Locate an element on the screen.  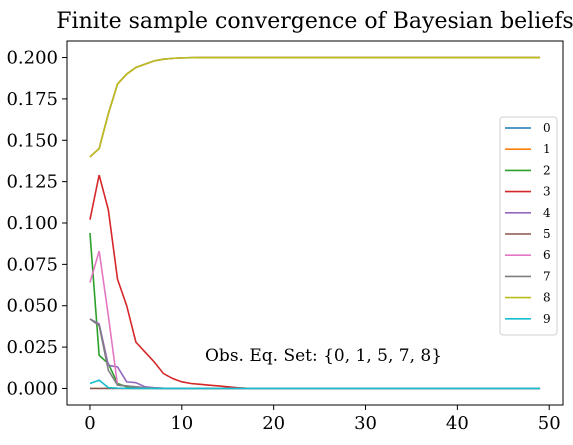
y-tick-label: 0.150 is located at coordinates (32, 140).